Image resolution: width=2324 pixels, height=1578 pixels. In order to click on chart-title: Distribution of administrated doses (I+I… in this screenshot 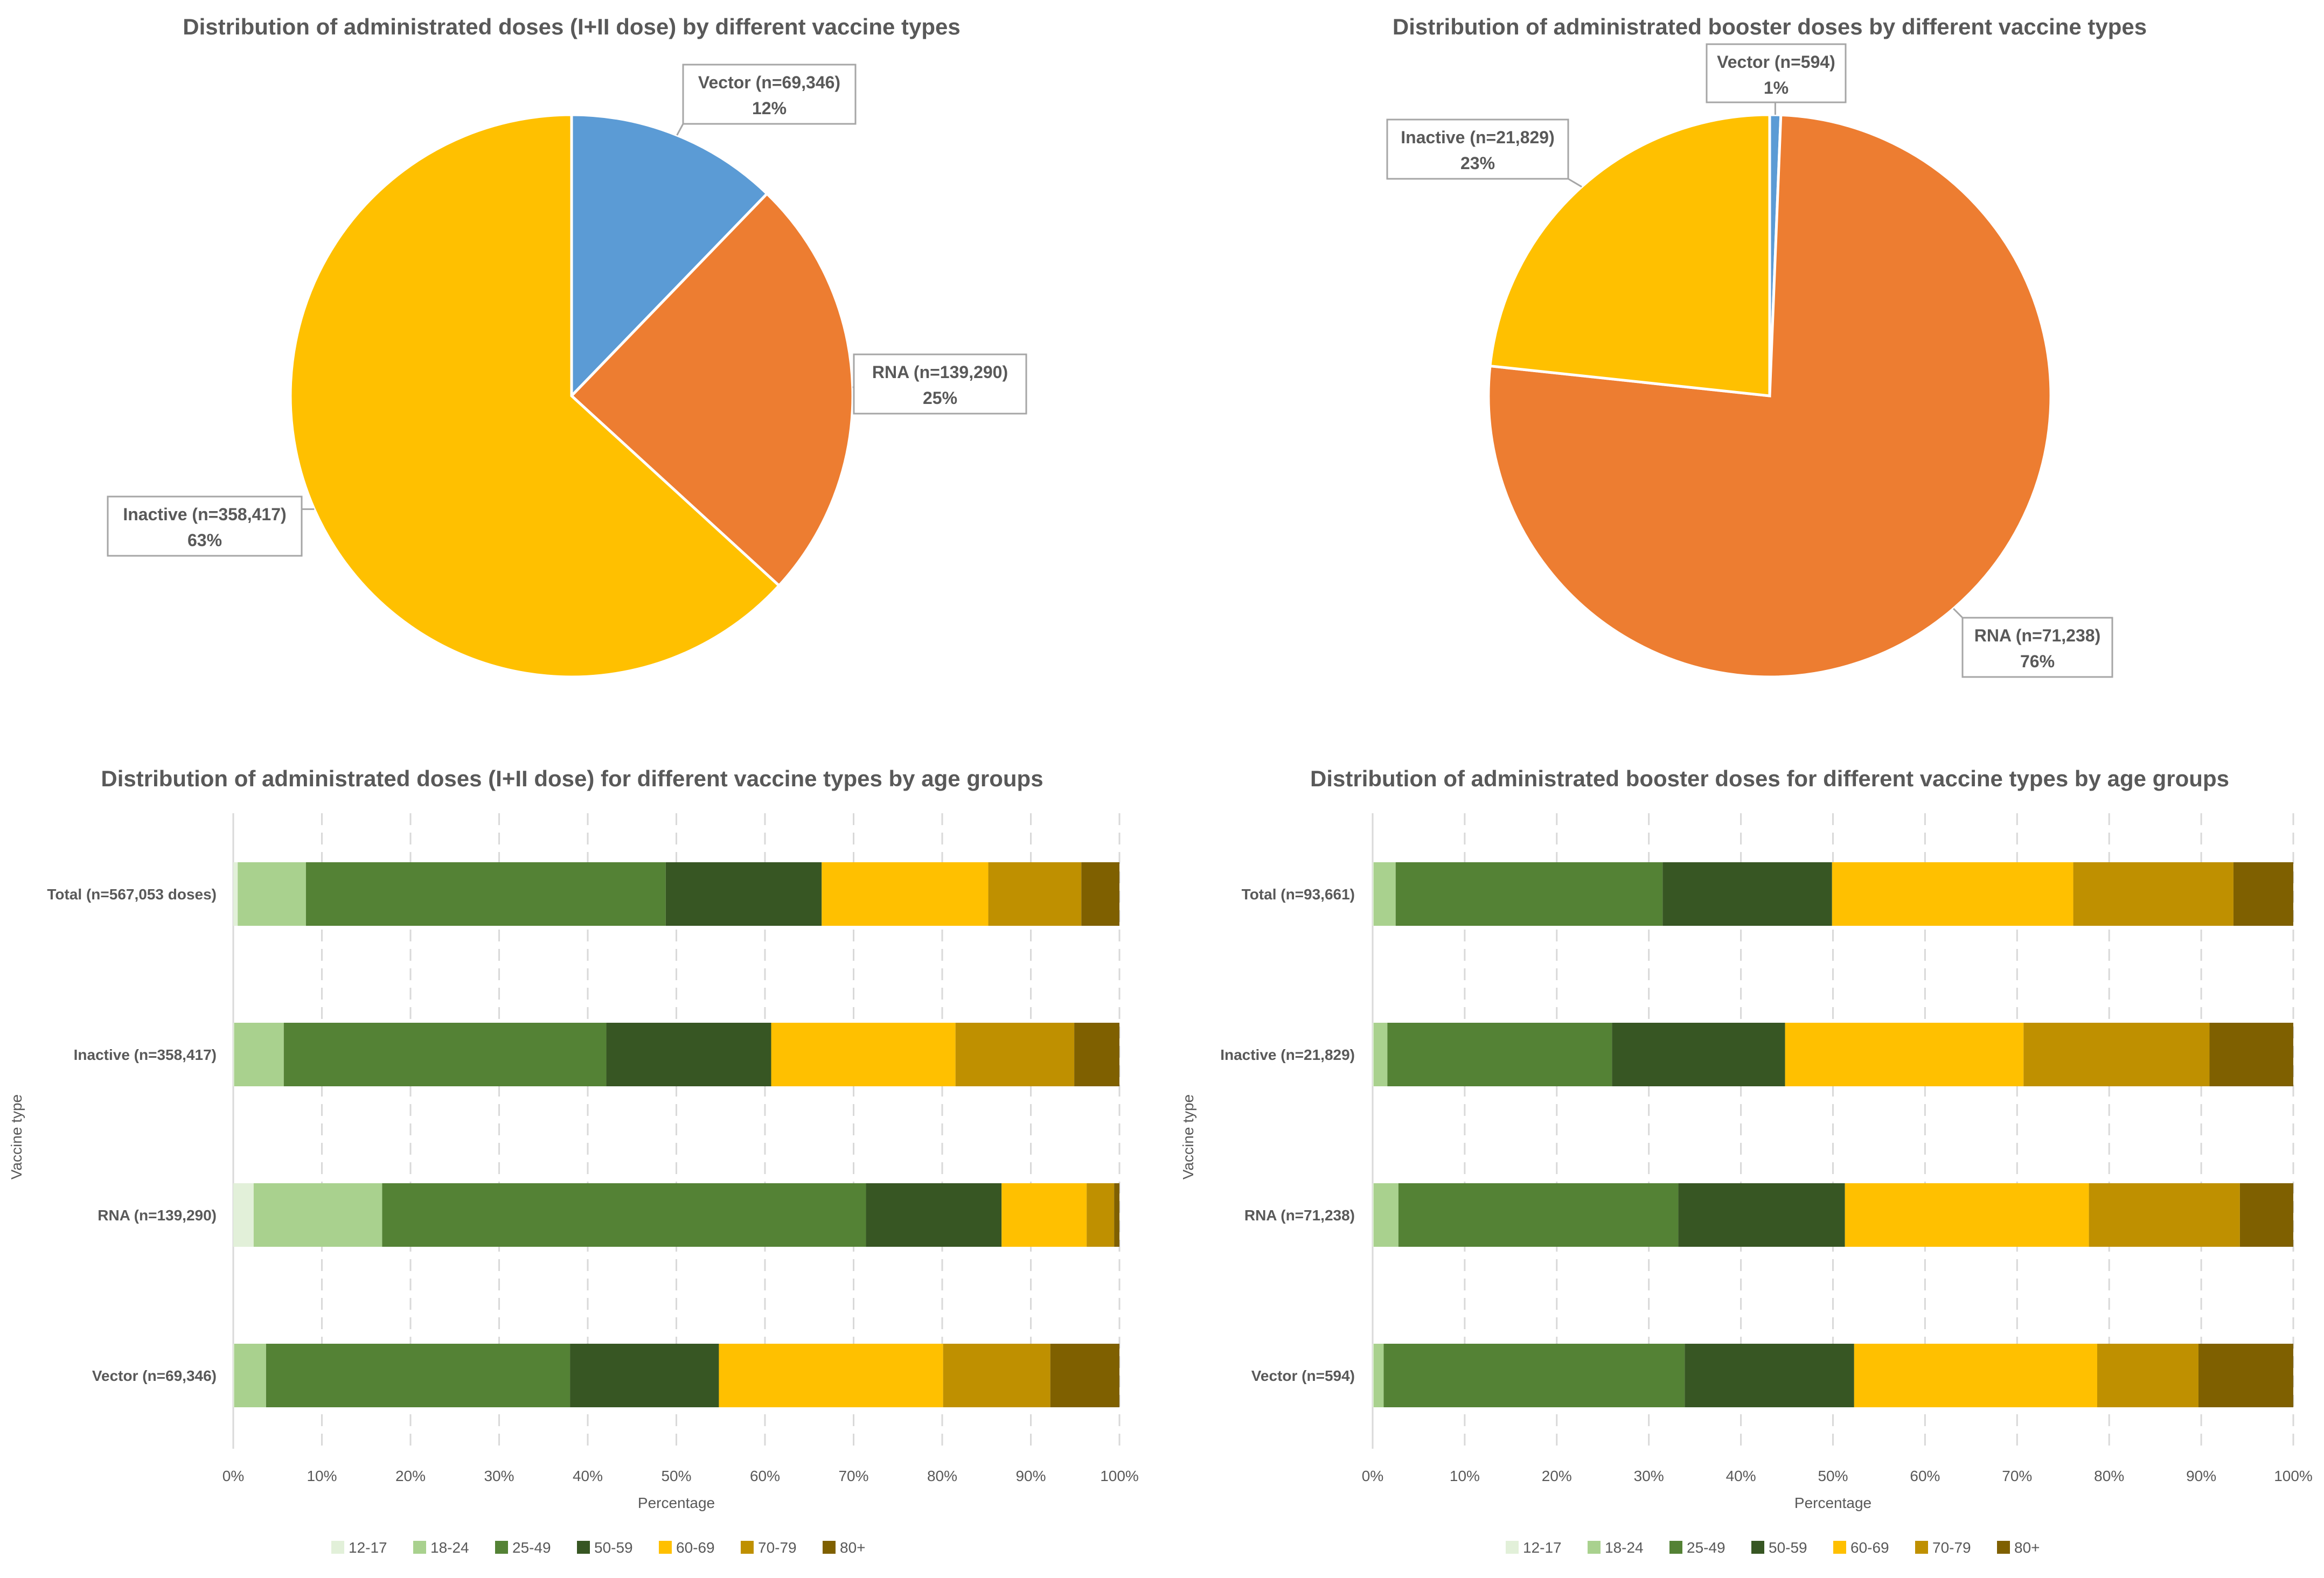, I will do `click(571, 26)`.